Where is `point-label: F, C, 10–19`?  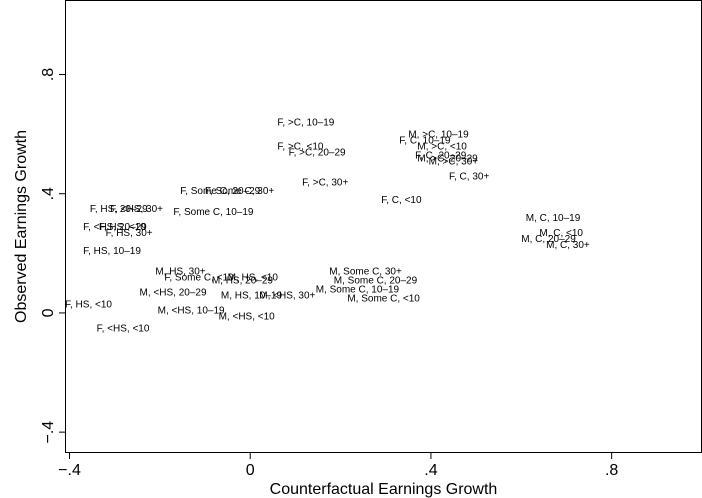 point-label: F, C, 10–19 is located at coordinates (425, 141).